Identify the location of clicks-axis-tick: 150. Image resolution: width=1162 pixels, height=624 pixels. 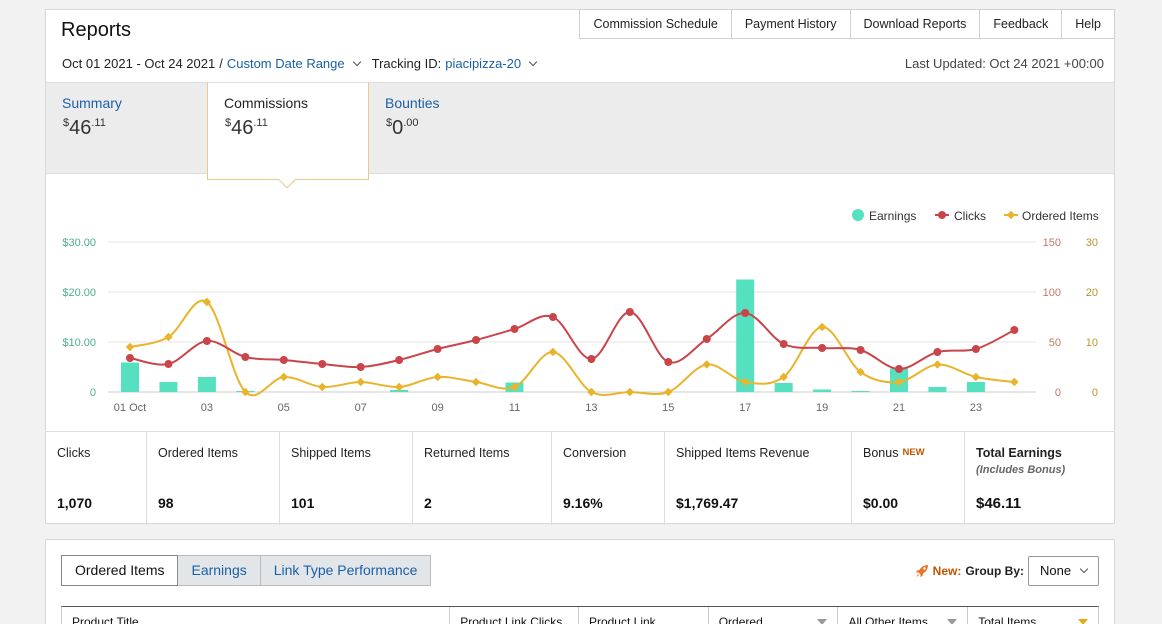
(1052, 243).